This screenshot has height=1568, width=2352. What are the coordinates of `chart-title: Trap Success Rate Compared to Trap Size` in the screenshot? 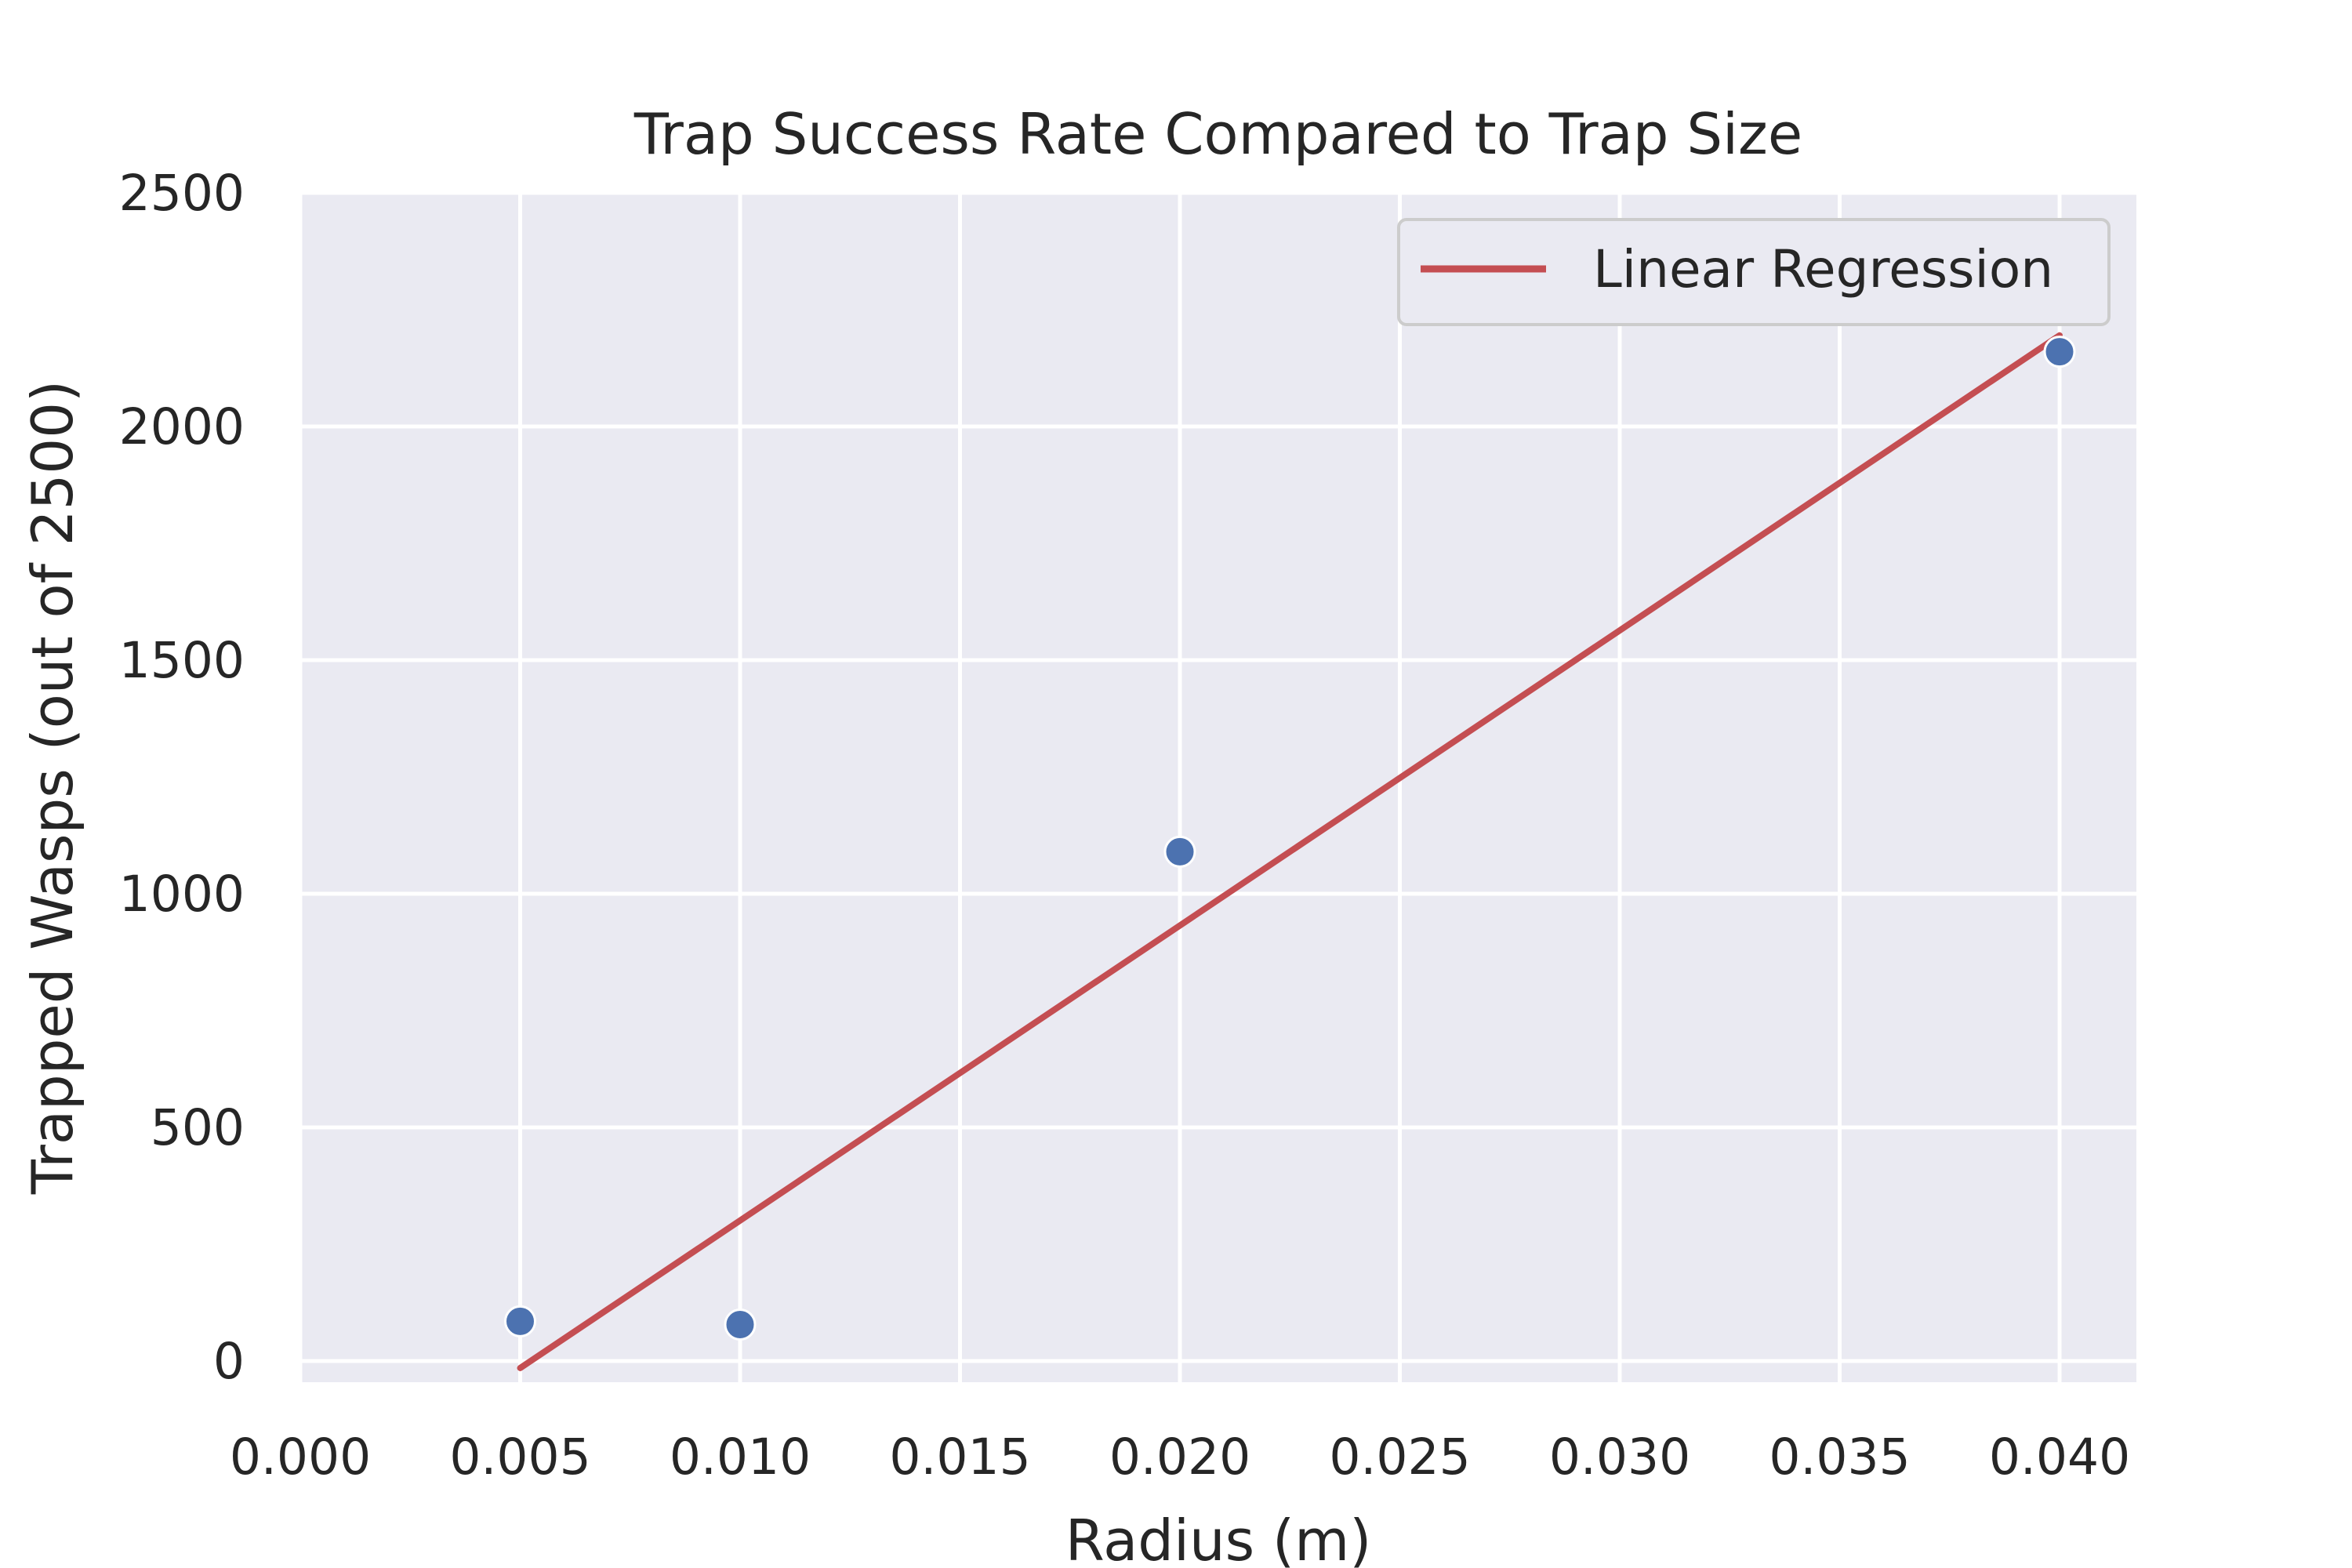 It's located at (1217, 134).